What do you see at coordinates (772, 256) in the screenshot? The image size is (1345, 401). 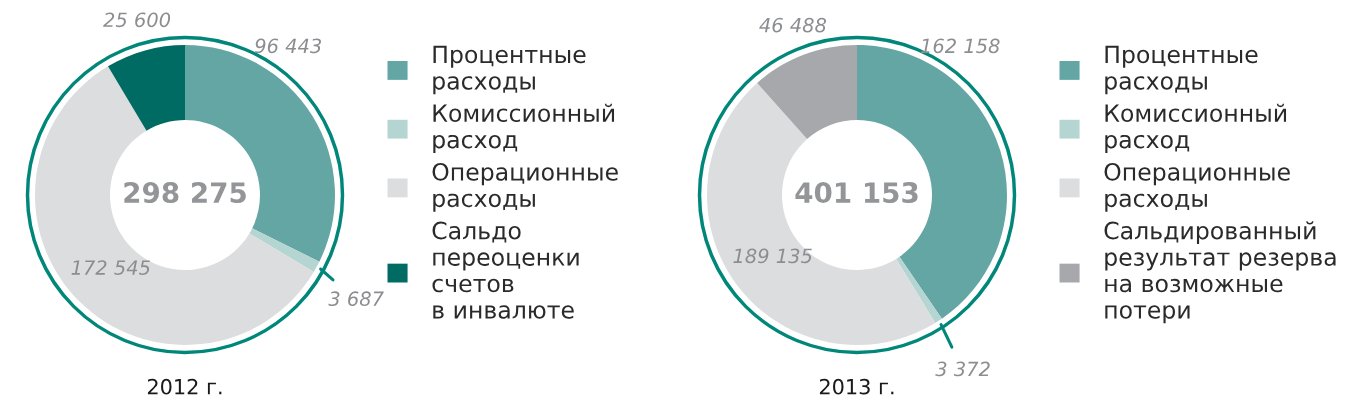 I see `data-label: 189 135` at bounding box center [772, 256].